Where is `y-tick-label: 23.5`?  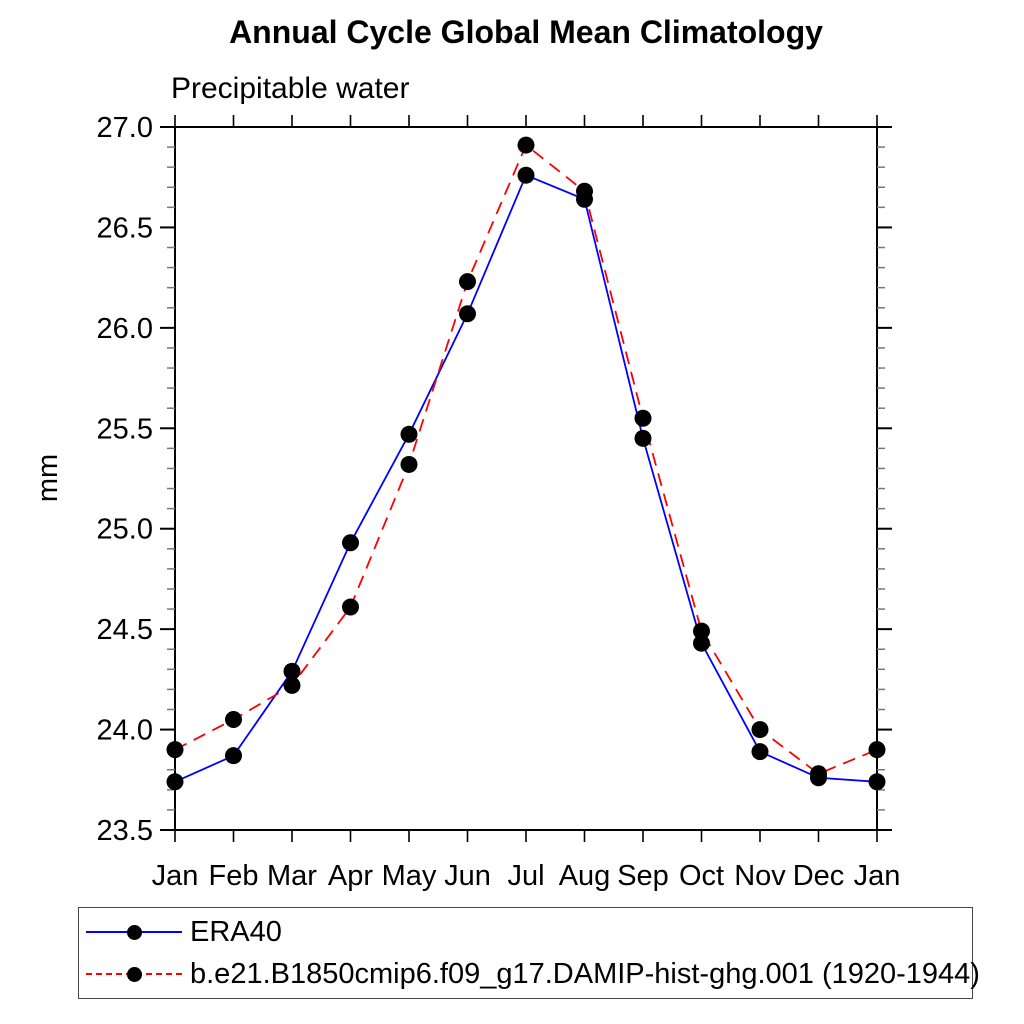
y-tick-label: 23.5 is located at coordinates (125, 831).